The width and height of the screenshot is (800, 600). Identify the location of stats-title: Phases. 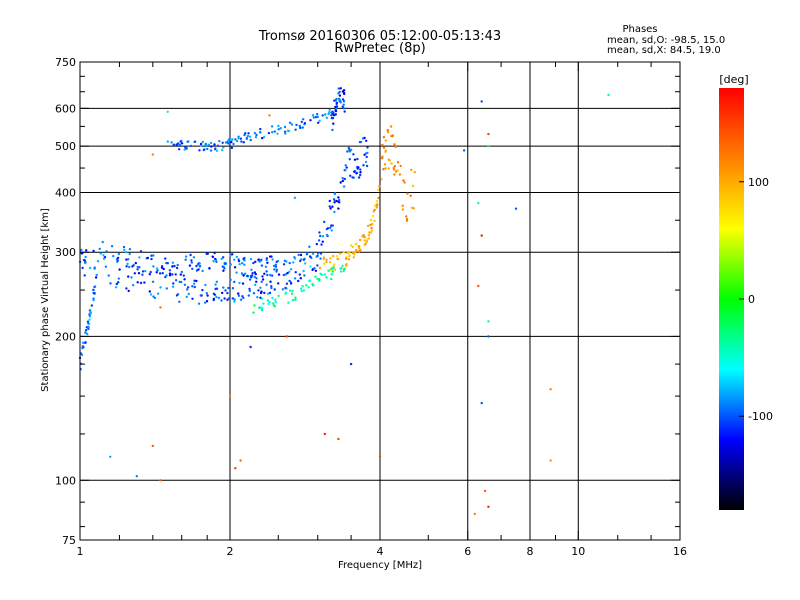
(639, 29).